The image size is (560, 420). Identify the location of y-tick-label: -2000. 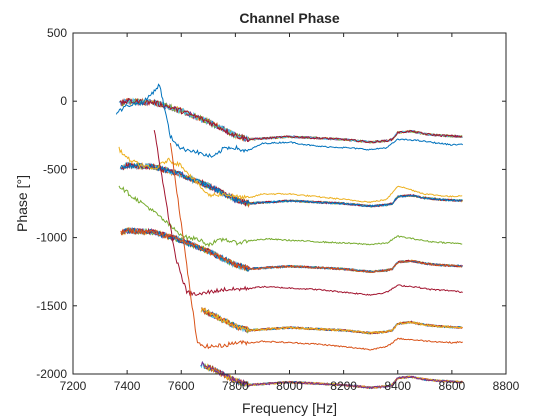
(51, 374).